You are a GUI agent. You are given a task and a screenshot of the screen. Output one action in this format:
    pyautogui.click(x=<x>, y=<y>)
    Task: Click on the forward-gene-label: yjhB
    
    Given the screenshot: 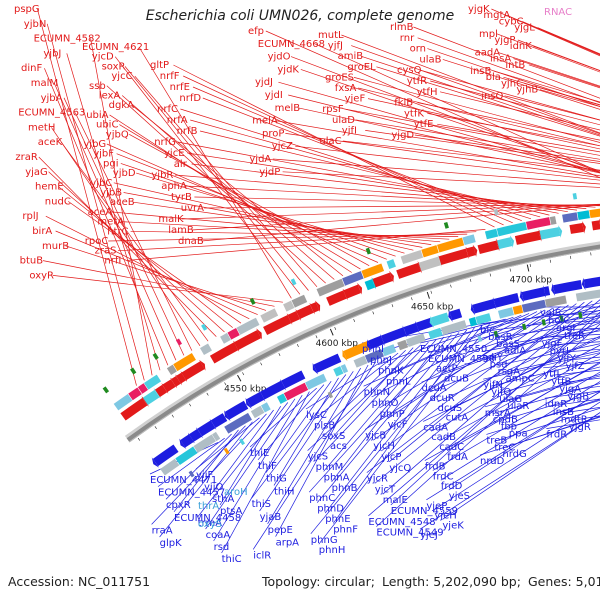 What is the action you would take?
    pyautogui.click(x=527, y=90)
    